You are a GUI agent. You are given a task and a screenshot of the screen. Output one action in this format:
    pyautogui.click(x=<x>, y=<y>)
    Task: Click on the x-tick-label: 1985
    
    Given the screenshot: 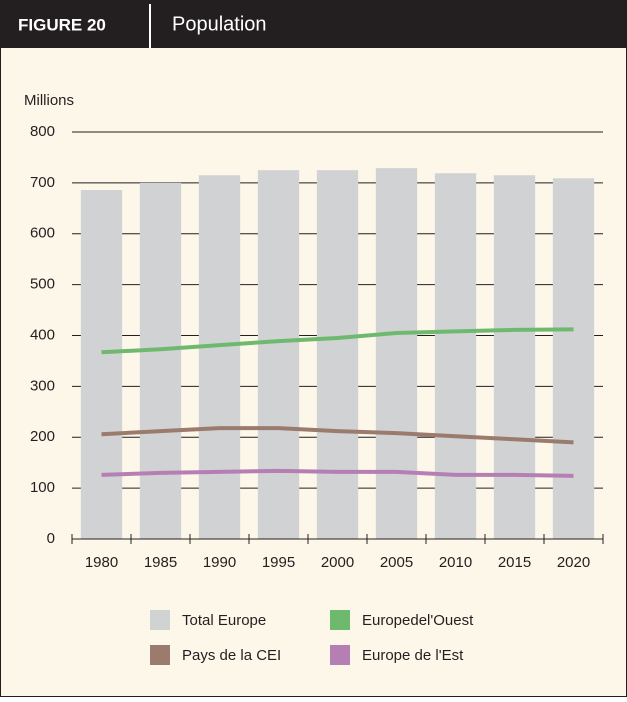 What is the action you would take?
    pyautogui.click(x=160, y=562)
    